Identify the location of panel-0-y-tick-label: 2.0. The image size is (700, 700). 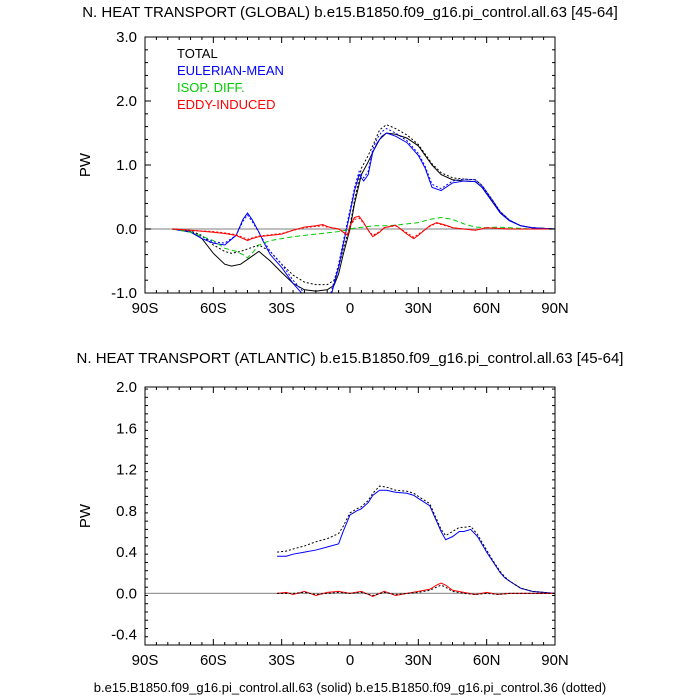
(126, 101).